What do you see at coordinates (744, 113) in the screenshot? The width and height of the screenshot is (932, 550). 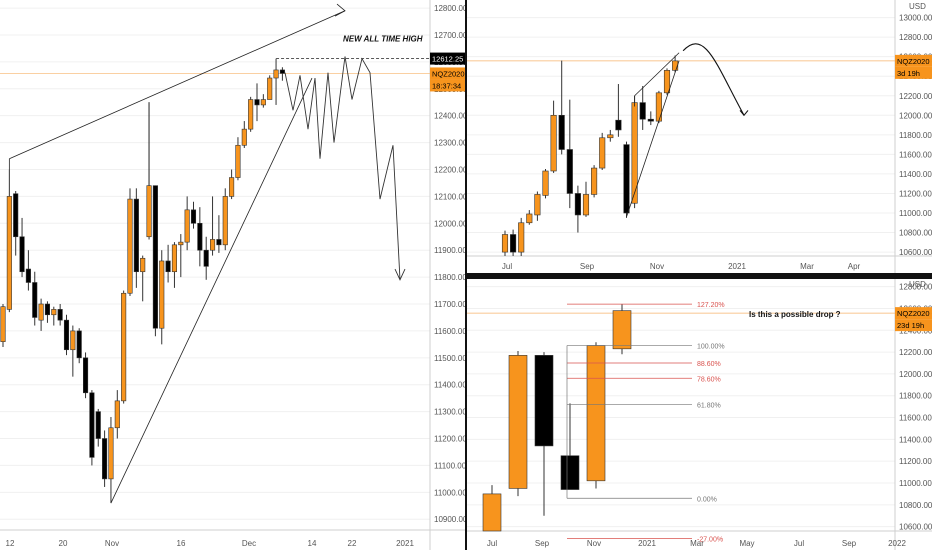 I see `drop-arrowhead` at bounding box center [744, 113].